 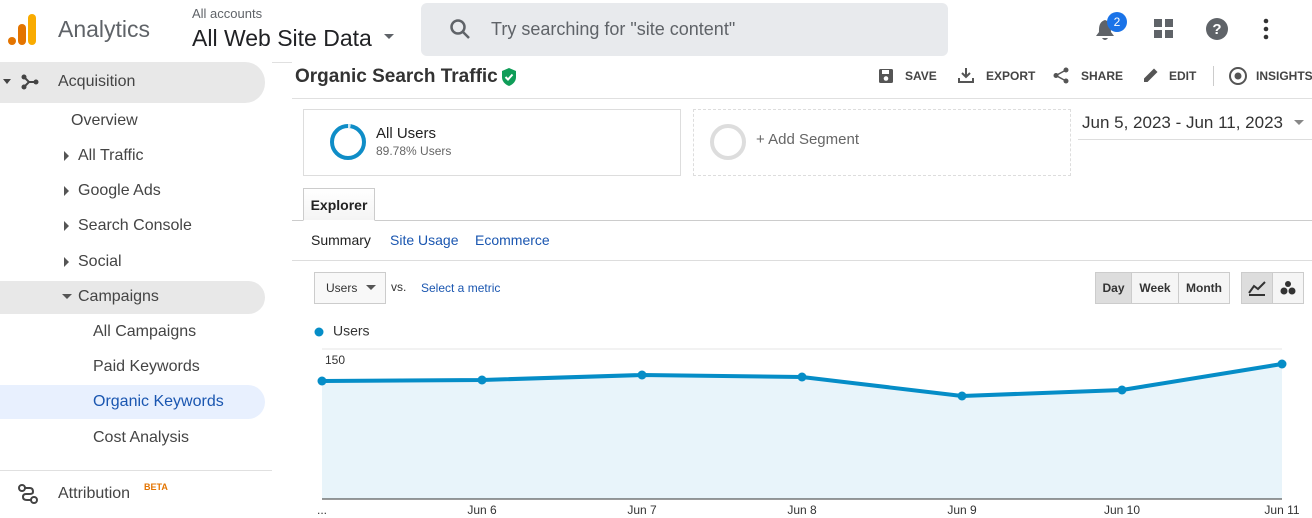 I want to click on x-tick-label: Jun 8, so click(x=802, y=510).